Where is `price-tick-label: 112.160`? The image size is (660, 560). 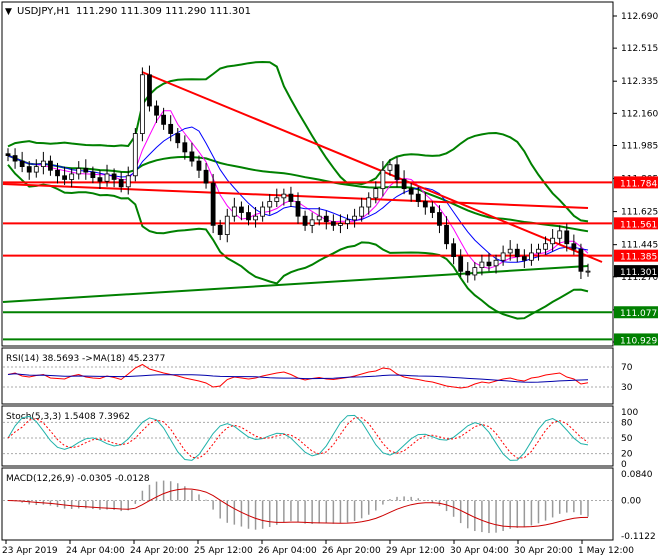
price-tick-label: 112.160 is located at coordinates (639, 114).